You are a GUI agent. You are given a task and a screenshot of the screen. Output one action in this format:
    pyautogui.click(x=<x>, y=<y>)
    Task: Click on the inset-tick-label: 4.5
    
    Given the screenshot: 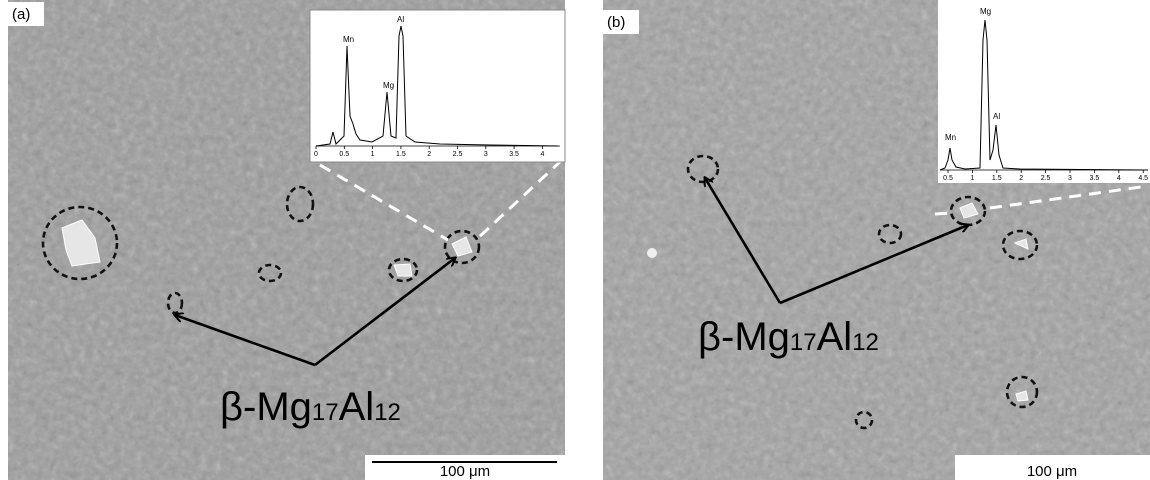 What is the action you would take?
    pyautogui.click(x=1143, y=178)
    